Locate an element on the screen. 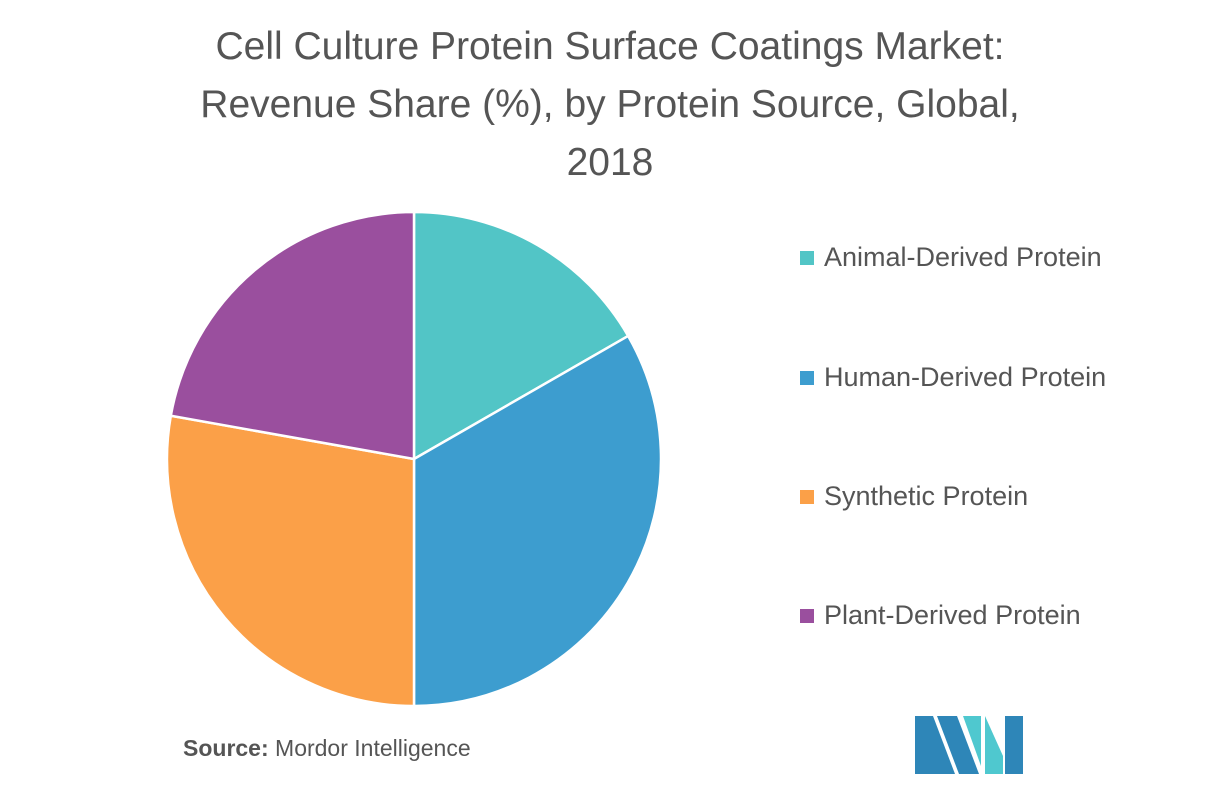 The image size is (1217, 785). legend-label: Human-Derived Protein is located at coordinates (965, 377).